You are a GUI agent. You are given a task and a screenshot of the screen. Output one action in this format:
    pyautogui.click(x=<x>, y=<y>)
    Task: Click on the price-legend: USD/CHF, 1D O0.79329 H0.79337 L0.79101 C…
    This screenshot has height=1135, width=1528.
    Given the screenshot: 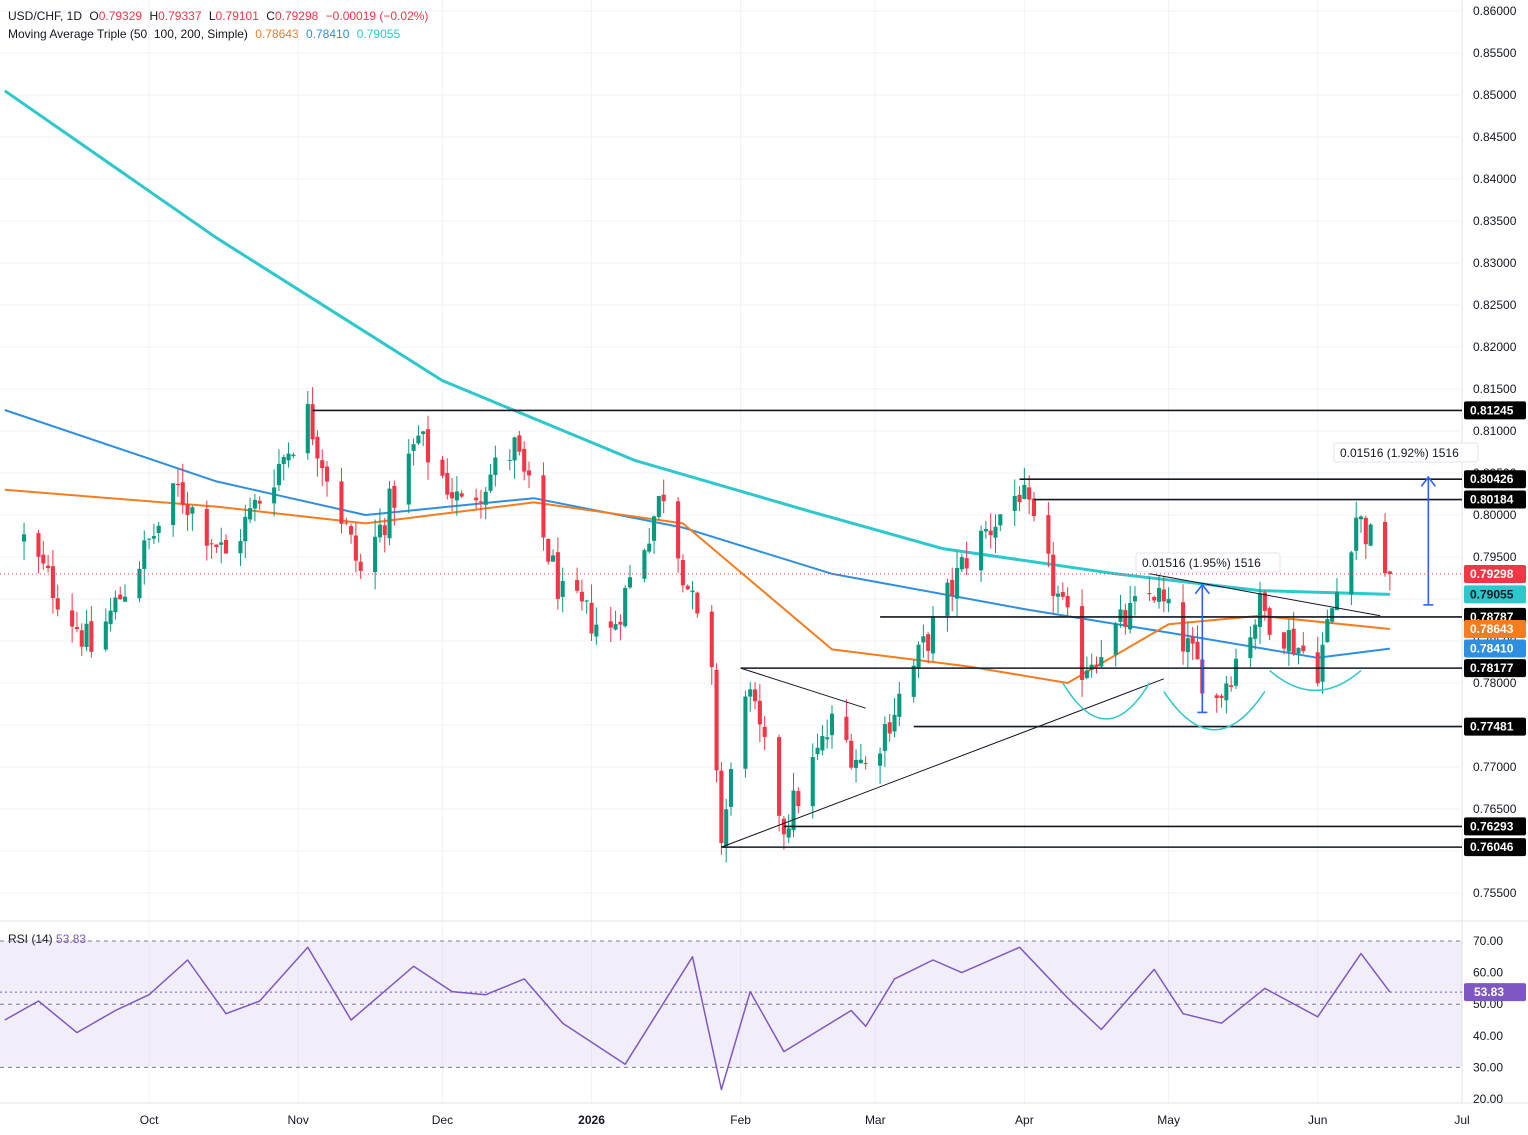 What is the action you would take?
    pyautogui.click(x=220, y=16)
    